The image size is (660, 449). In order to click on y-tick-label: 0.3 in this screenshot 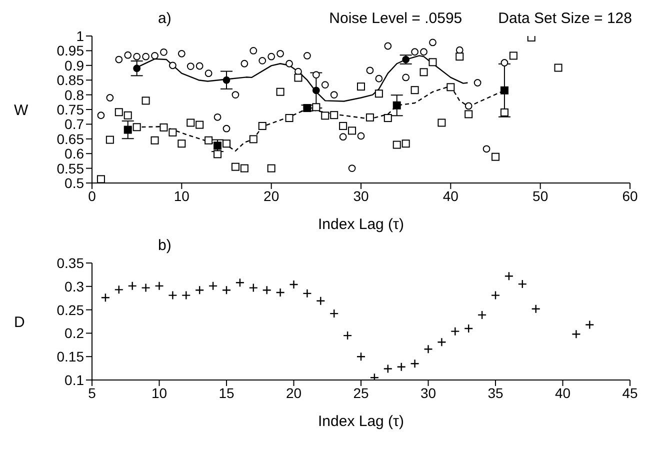, I will do `click(74, 286)`.